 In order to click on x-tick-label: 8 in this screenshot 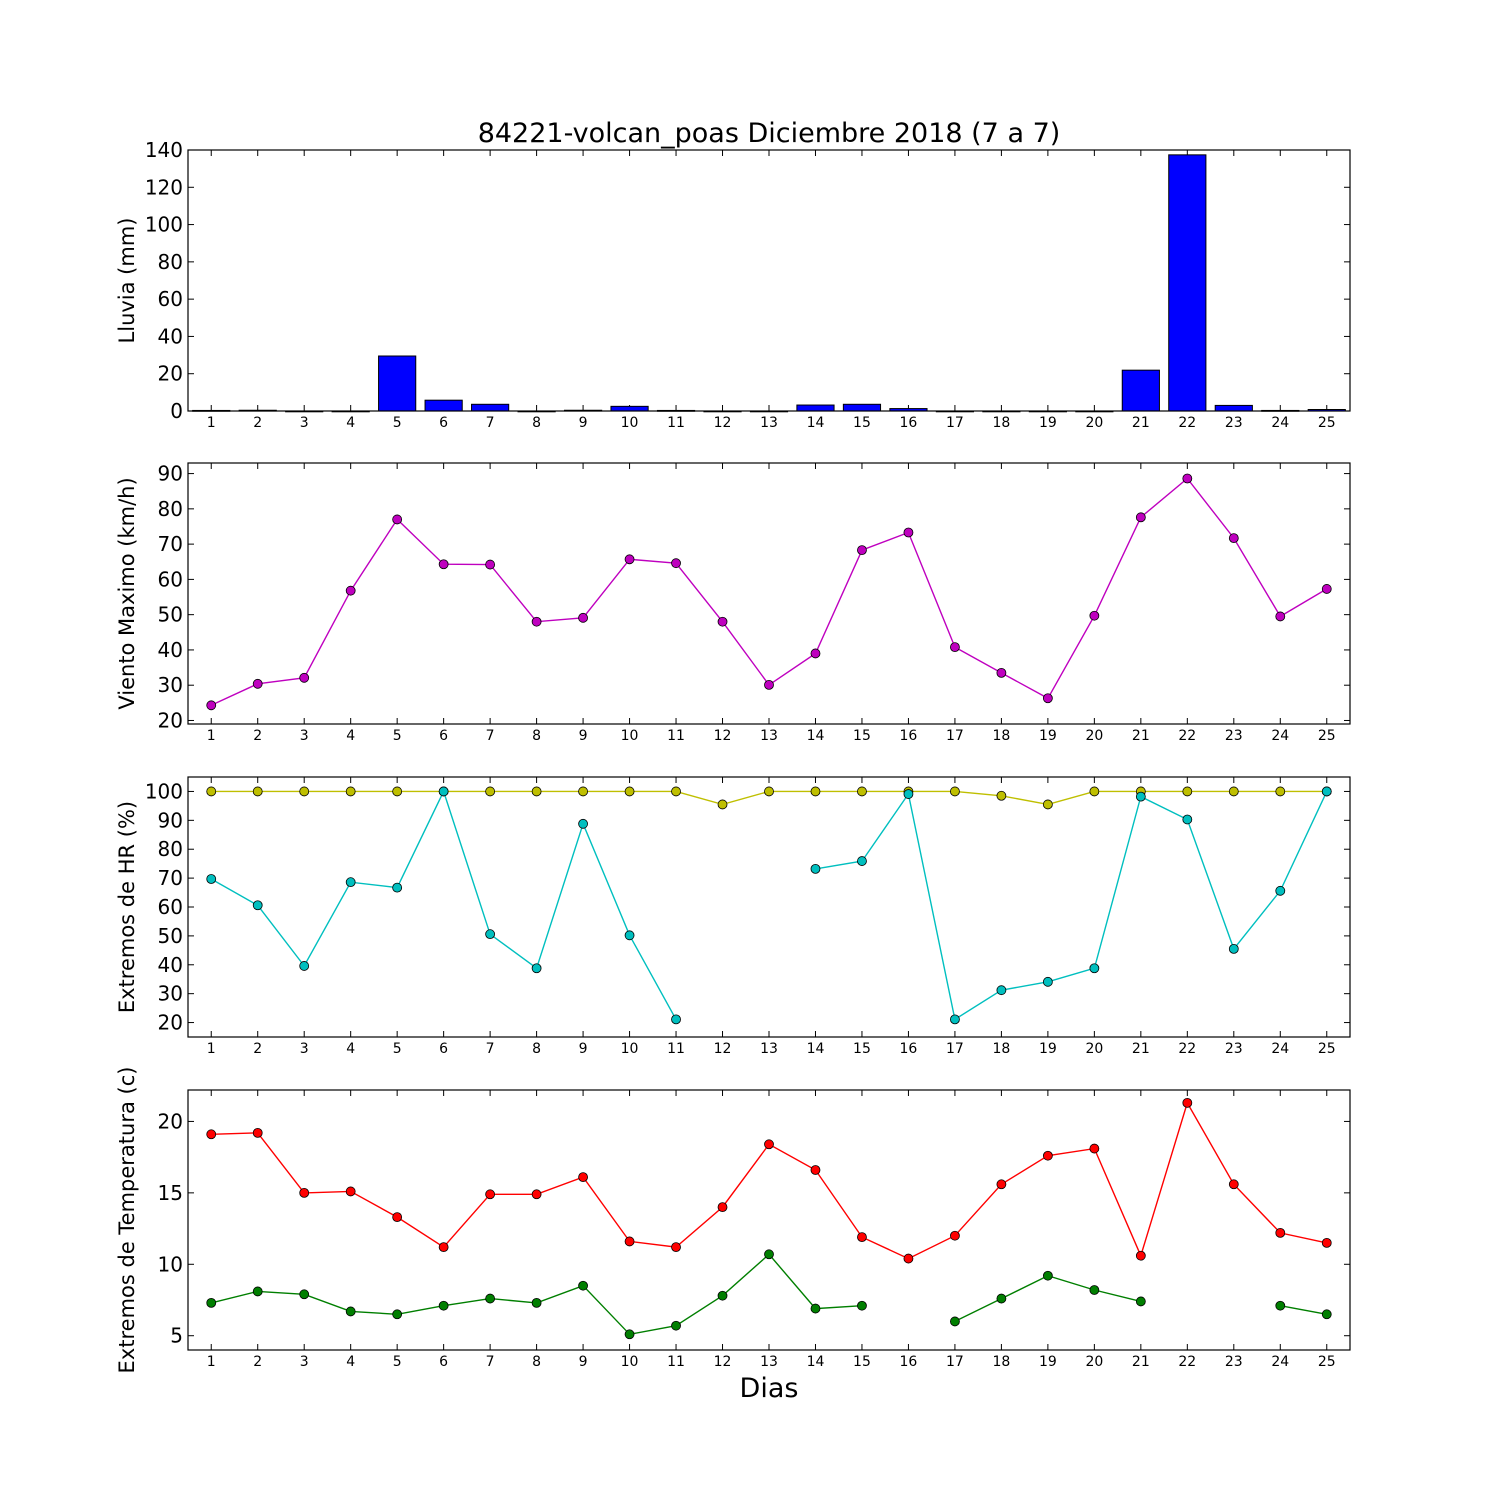, I will do `click(536, 1049)`.